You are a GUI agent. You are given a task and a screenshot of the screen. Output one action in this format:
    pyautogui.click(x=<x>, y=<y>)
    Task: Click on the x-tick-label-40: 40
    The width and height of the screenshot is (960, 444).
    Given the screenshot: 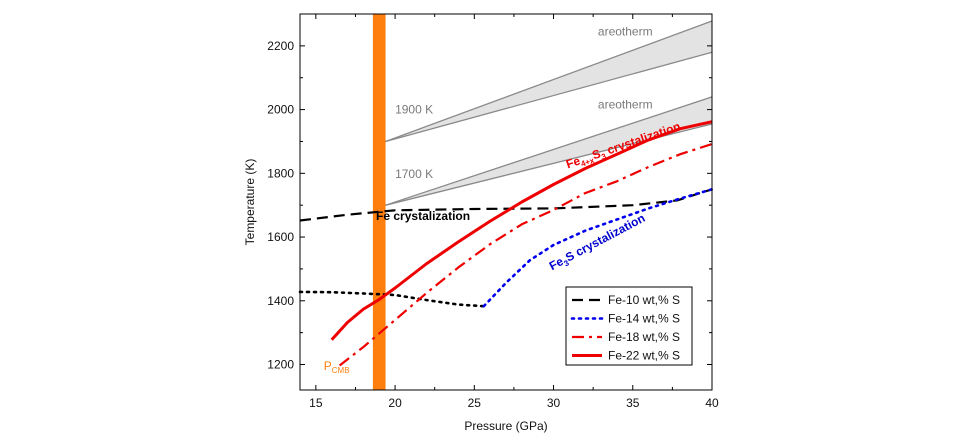 What is the action you would take?
    pyautogui.click(x=712, y=403)
    